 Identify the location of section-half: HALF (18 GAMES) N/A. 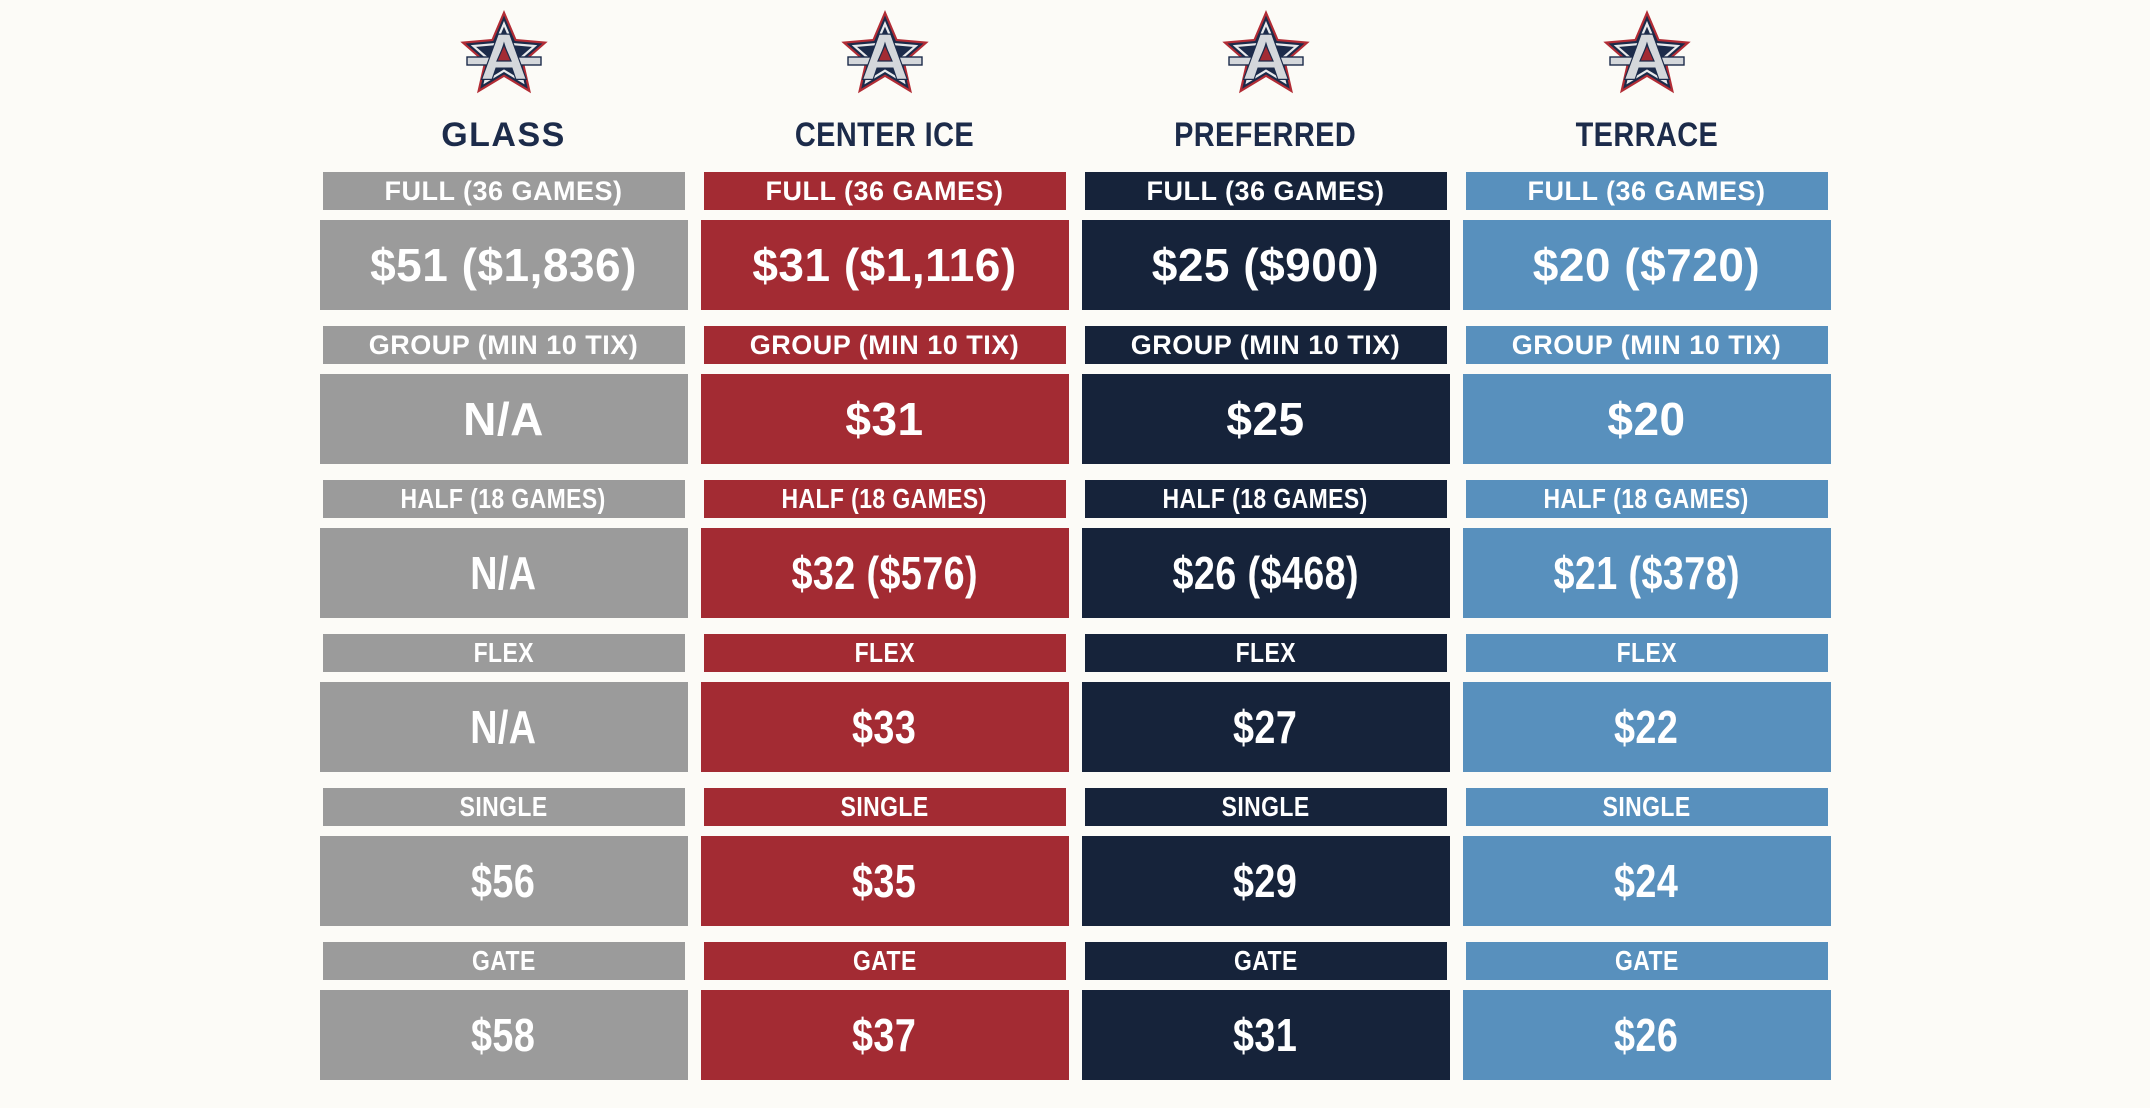
(503, 549).